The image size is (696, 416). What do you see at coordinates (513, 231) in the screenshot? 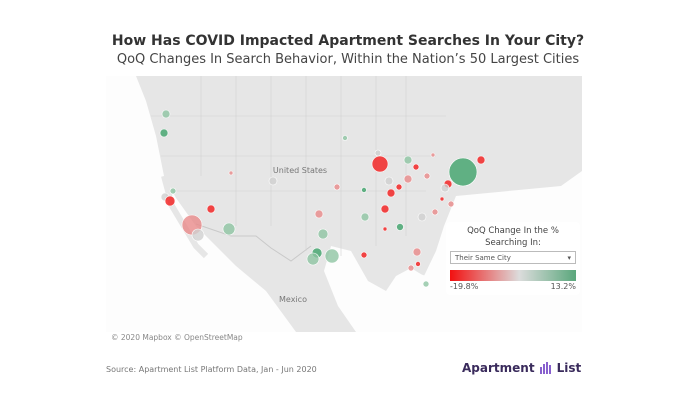
I see `legend-title-1: QoQ Change In the %` at bounding box center [513, 231].